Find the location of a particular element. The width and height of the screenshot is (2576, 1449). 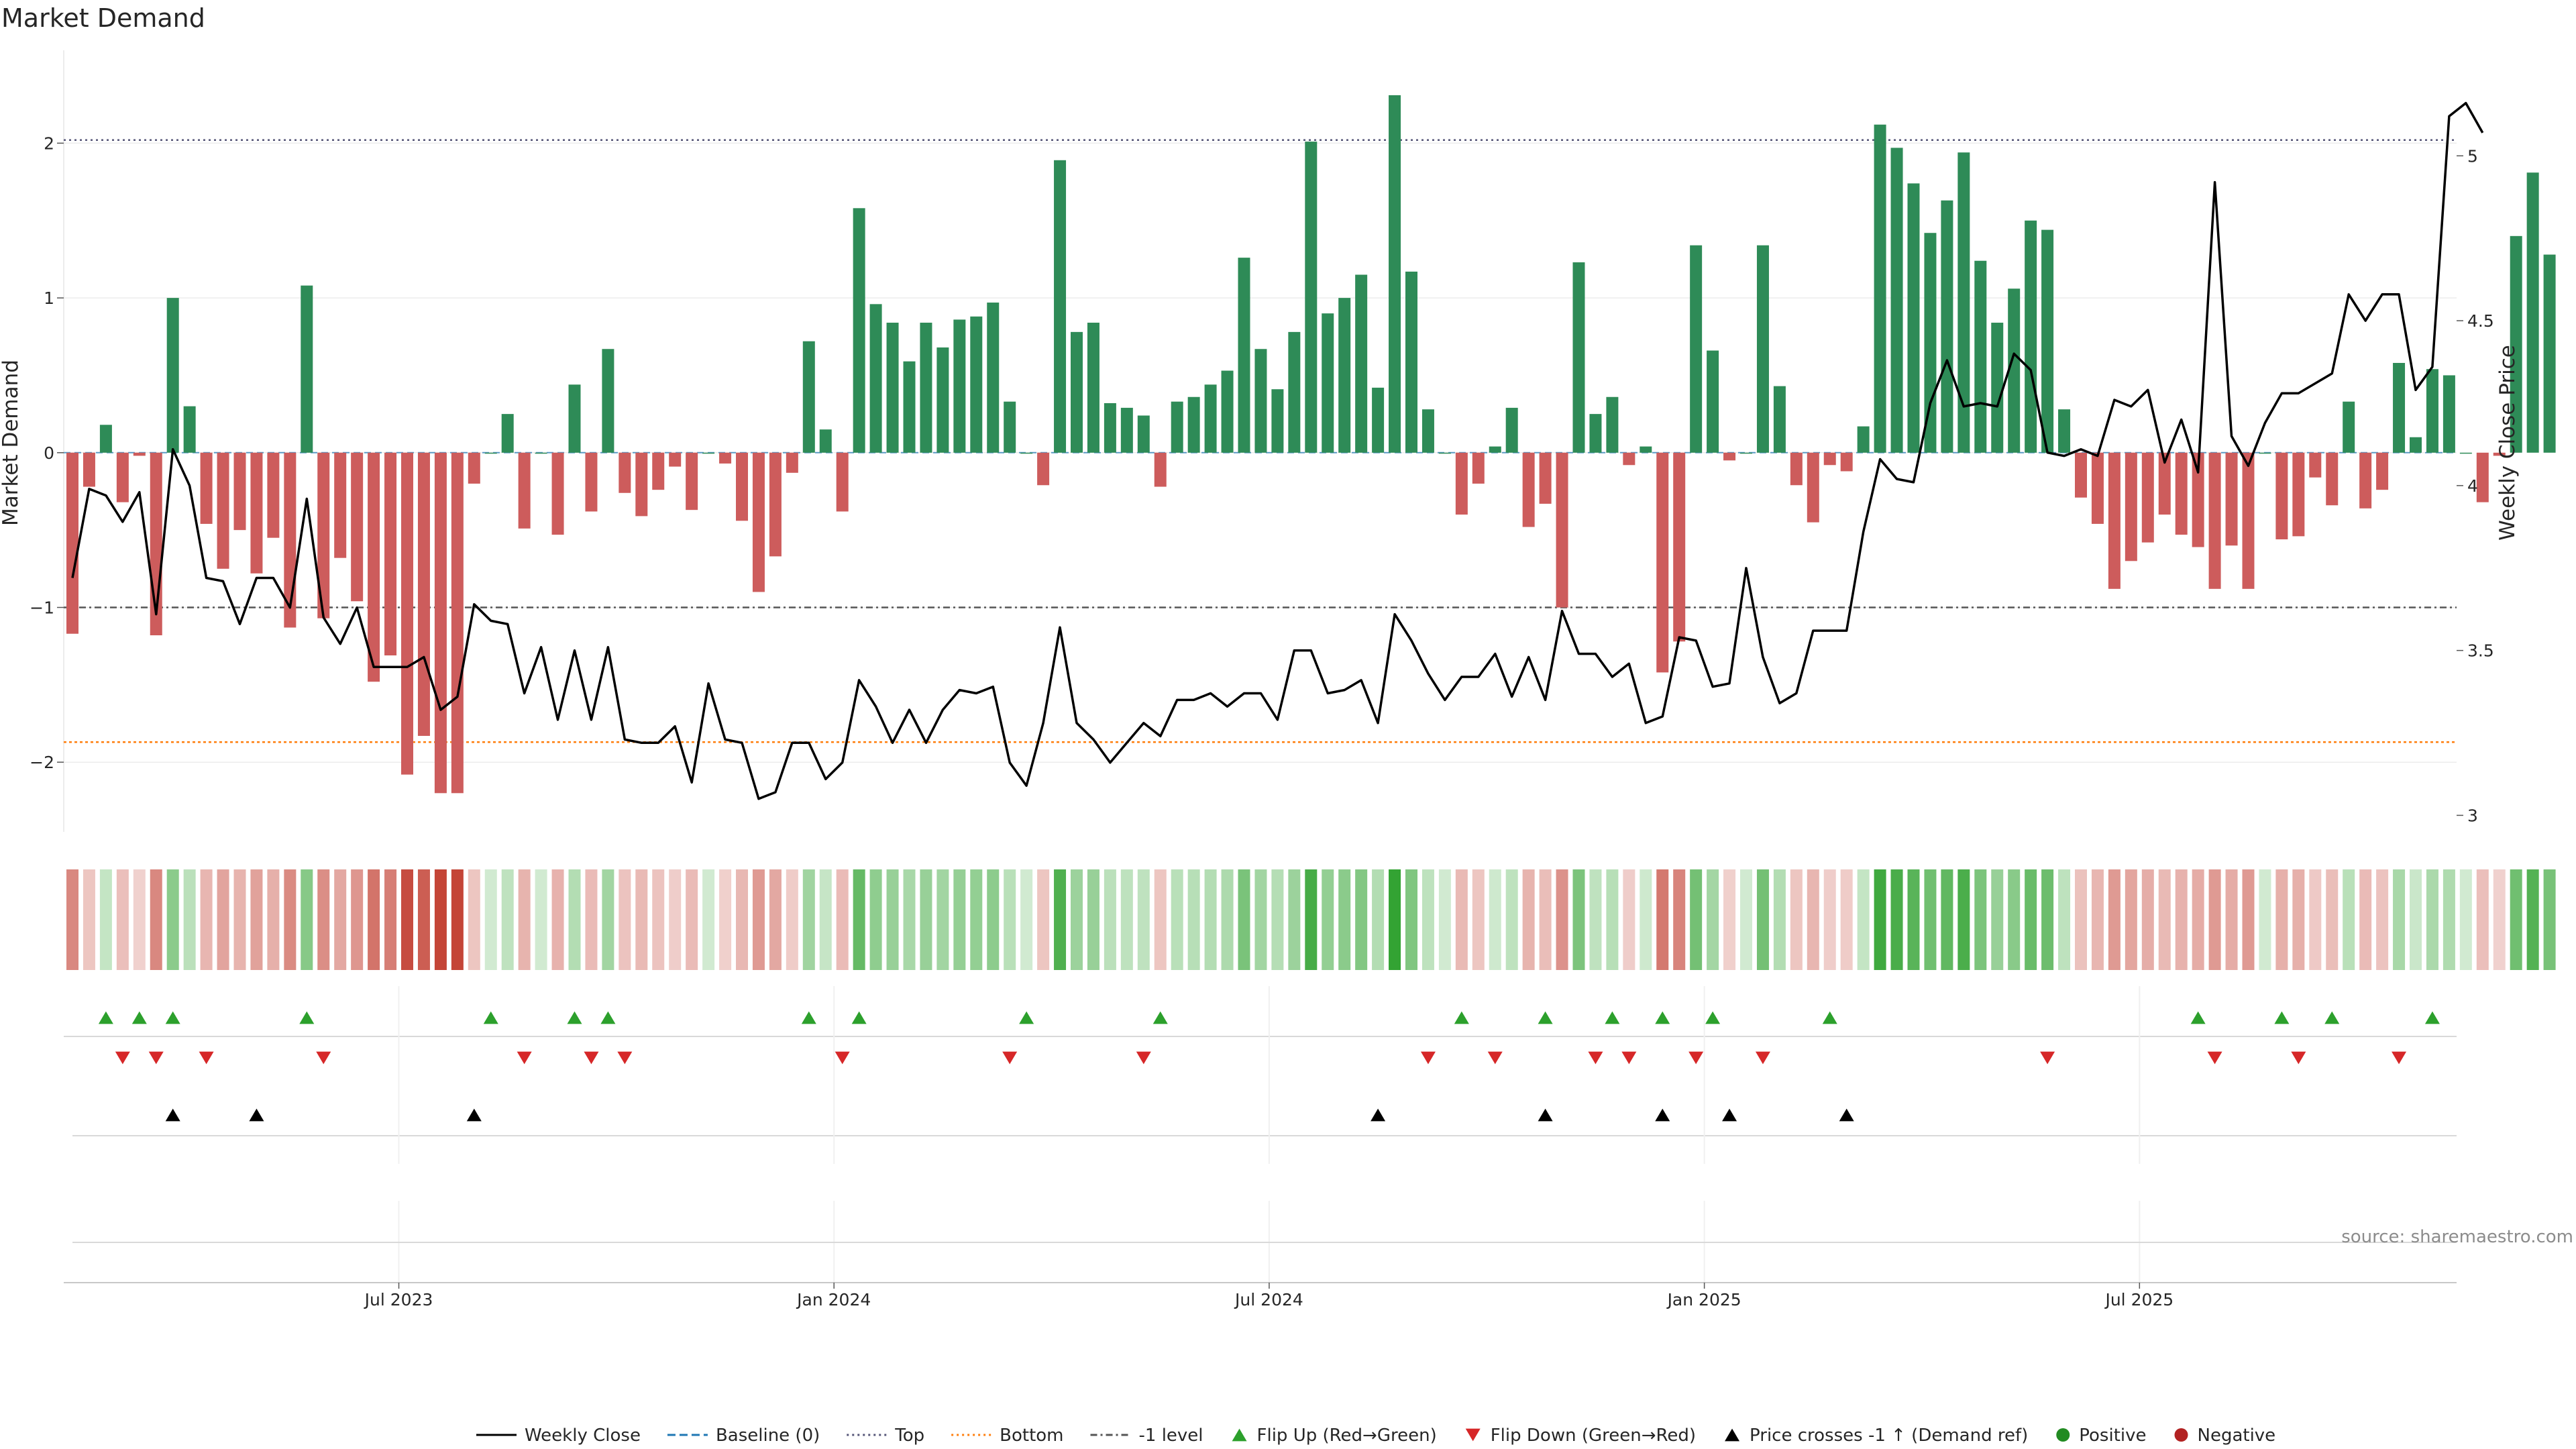

y2-tick-label: 4 is located at coordinates (2472, 486).